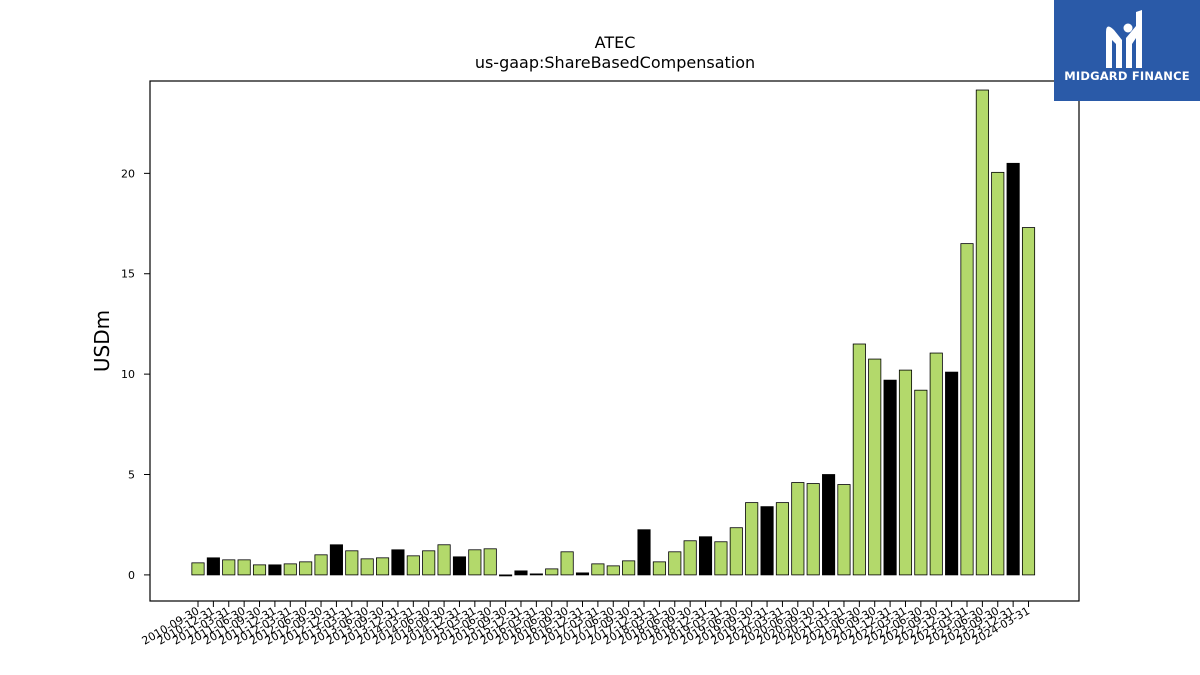 The image size is (1200, 675). What do you see at coordinates (102, 341) in the screenshot?
I see `y-axis-label: USDm` at bounding box center [102, 341].